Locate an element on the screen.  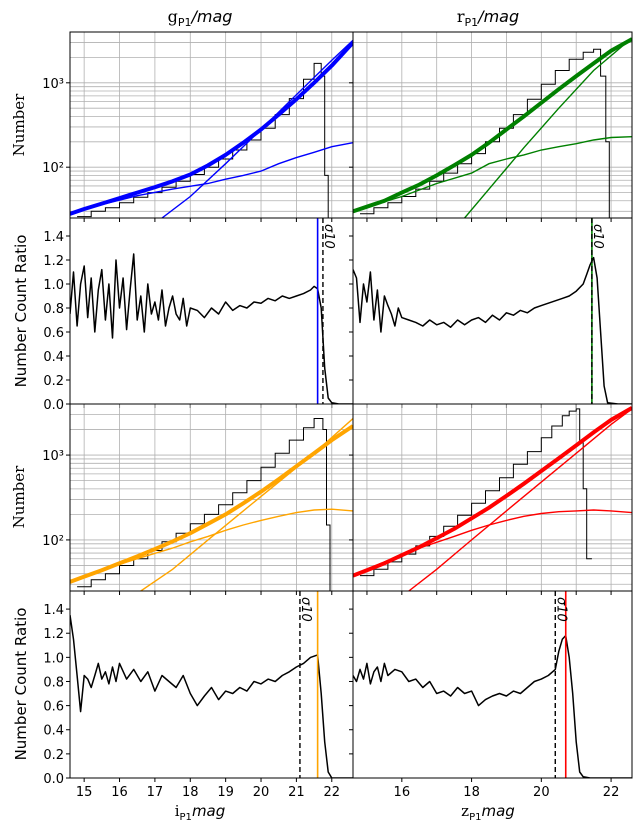
panel-z-ratio: σ10 16 18 20 22 is located at coordinates (490, 695).